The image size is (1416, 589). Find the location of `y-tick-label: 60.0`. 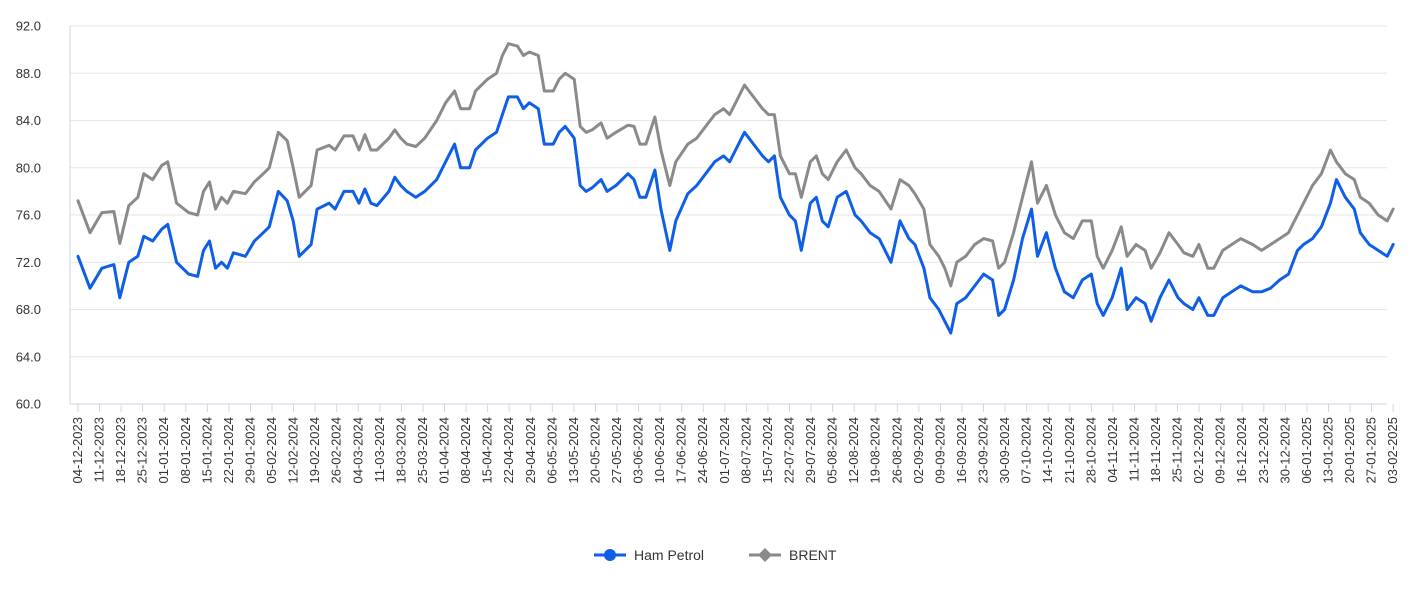

y-tick-label: 60.0 is located at coordinates (28, 404).